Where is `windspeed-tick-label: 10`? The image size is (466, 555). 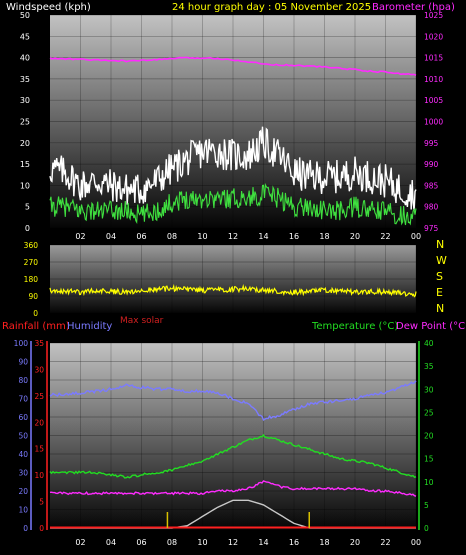
windspeed-tick-label: 10 is located at coordinates (25, 185).